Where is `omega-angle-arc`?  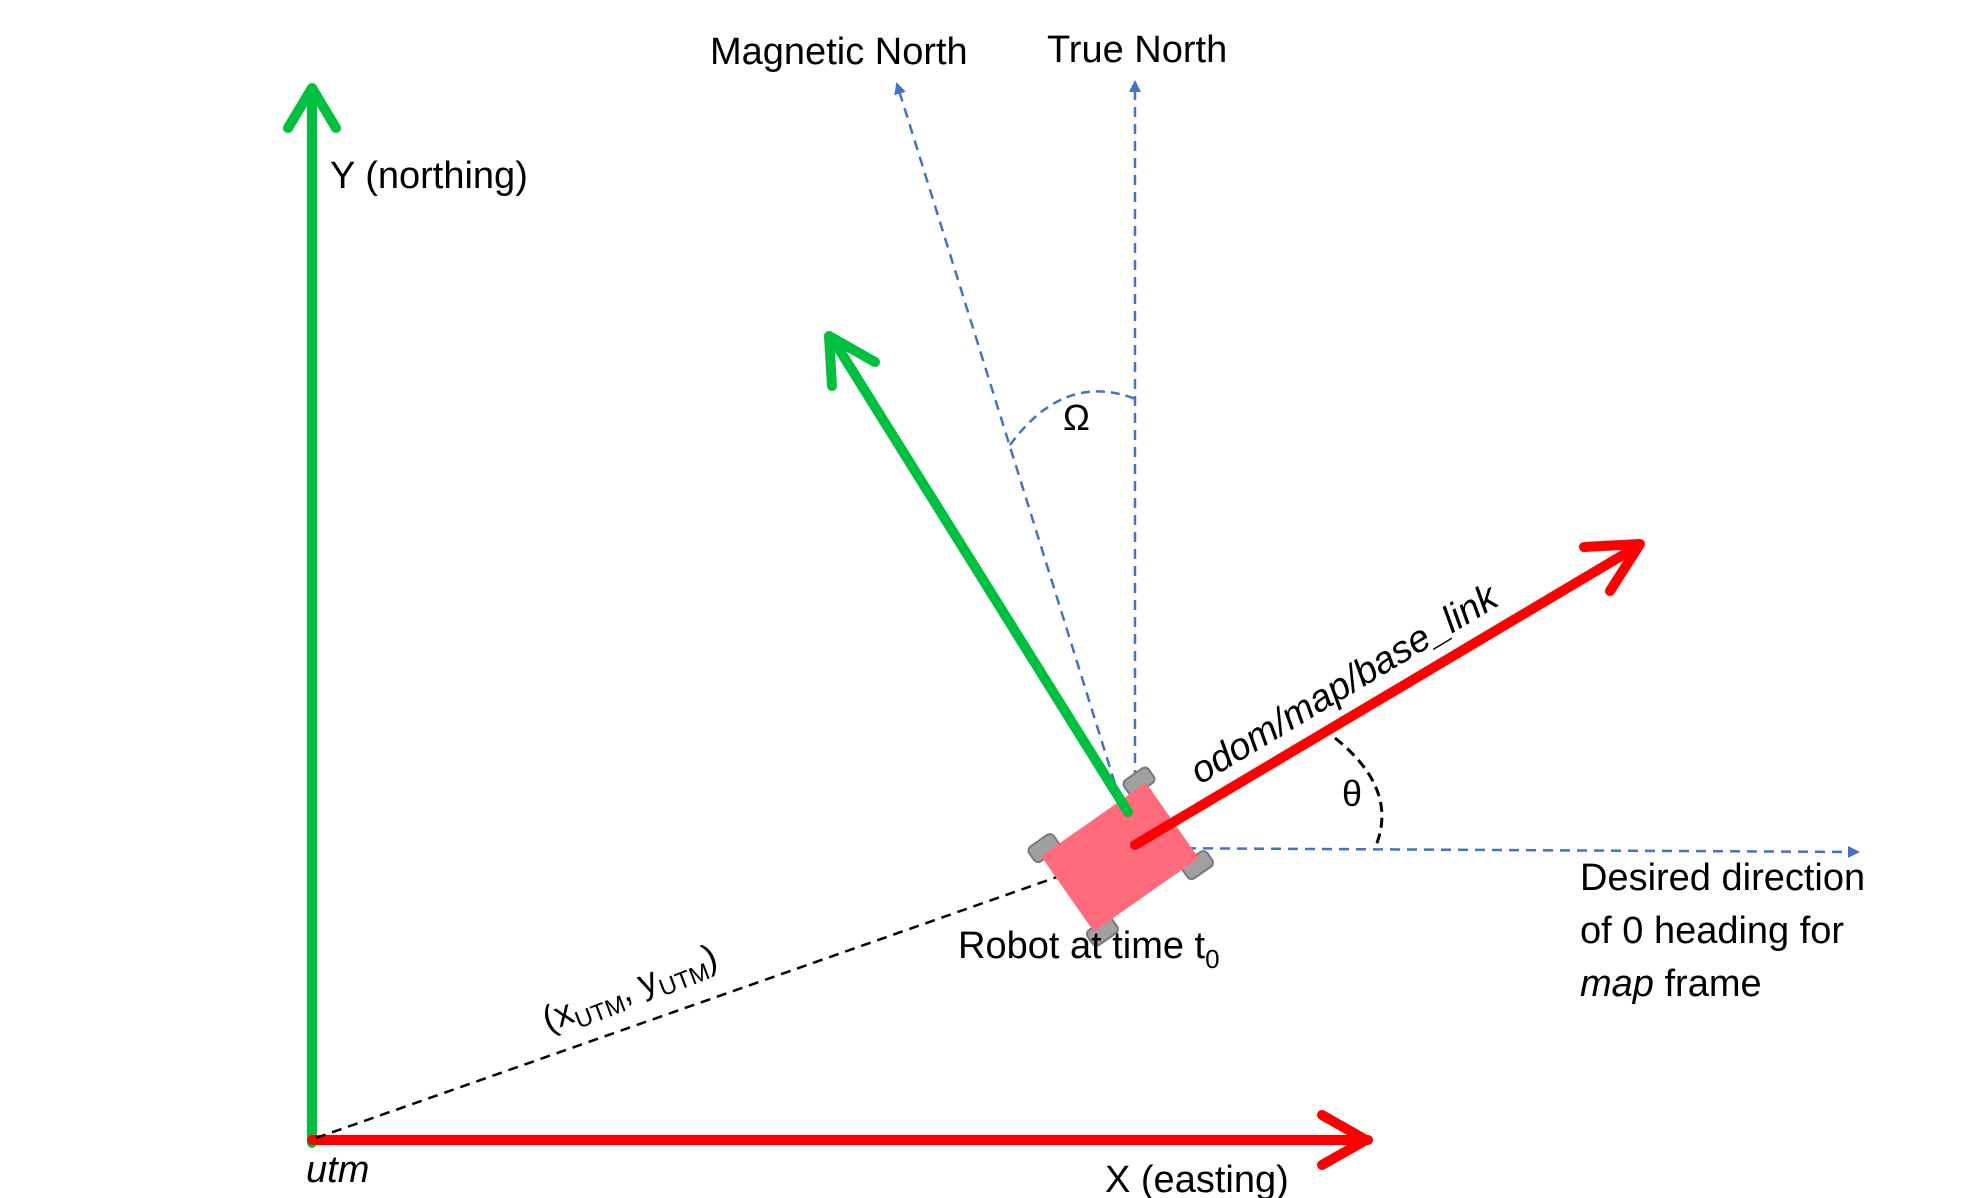
omega-angle-arc is located at coordinates (1073, 418).